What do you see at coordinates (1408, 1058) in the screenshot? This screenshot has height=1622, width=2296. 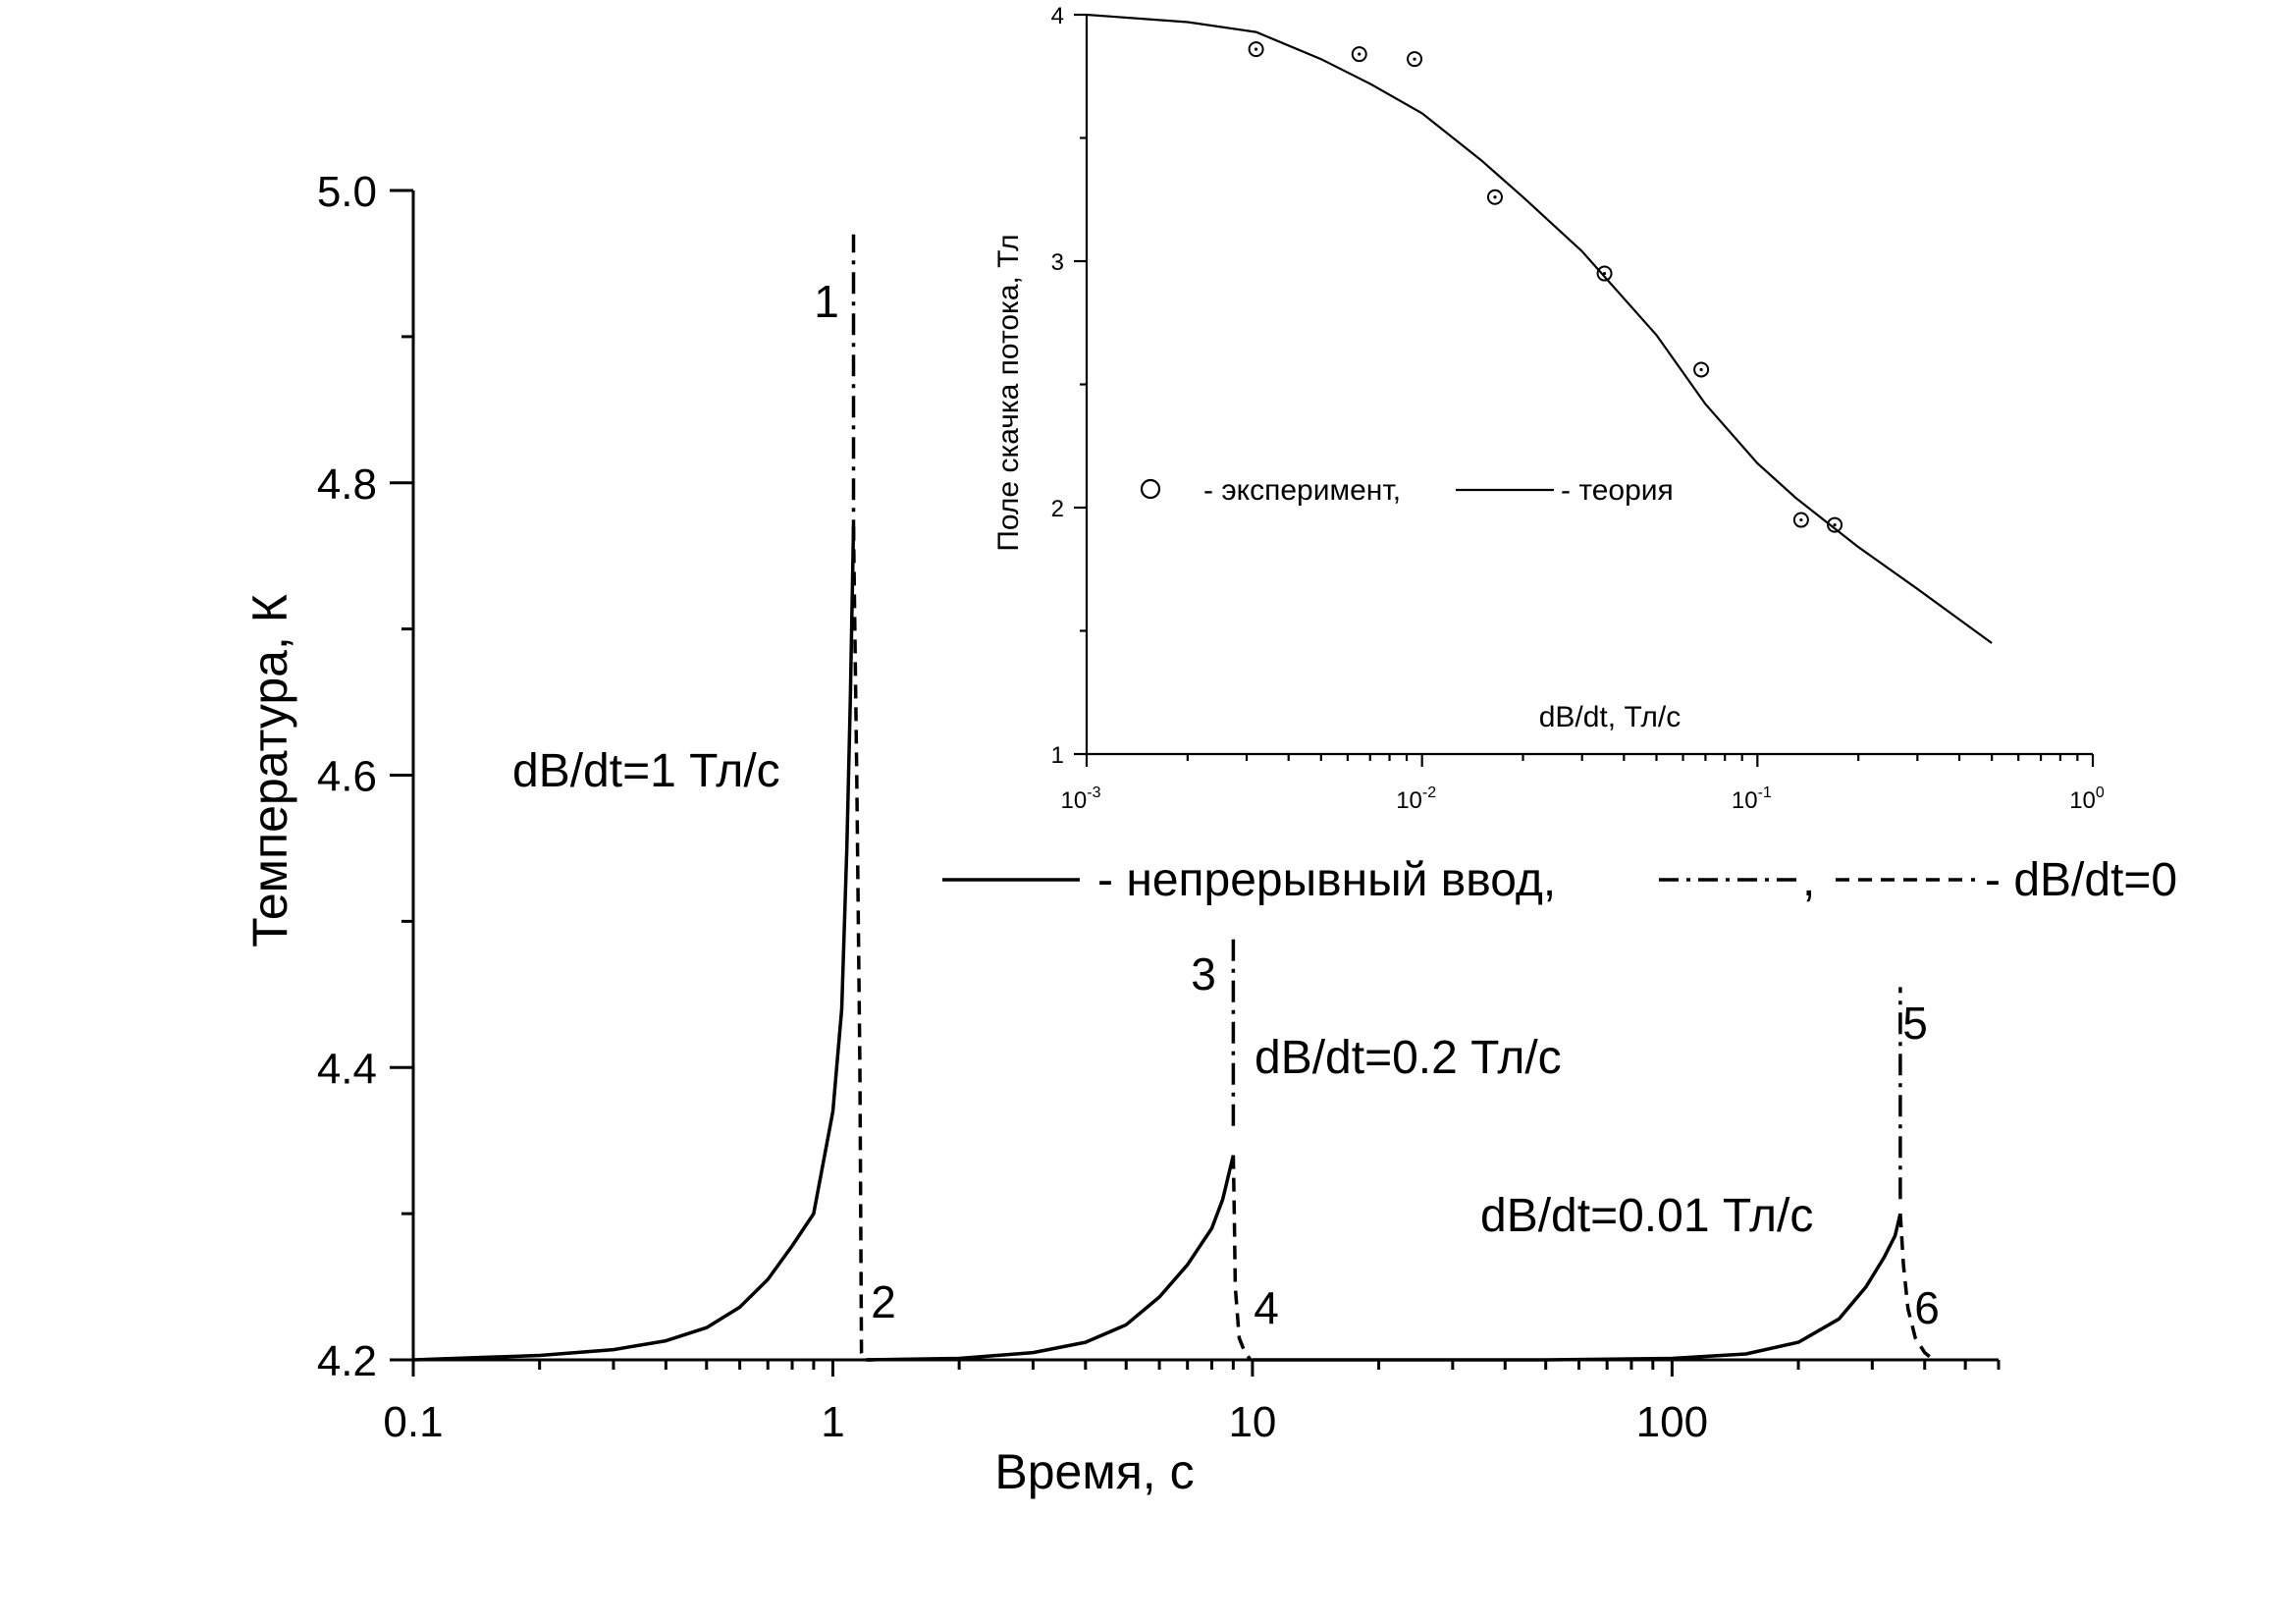 I see `rate-annotation: dB/dt=0.2 Тл/с` at bounding box center [1408, 1058].